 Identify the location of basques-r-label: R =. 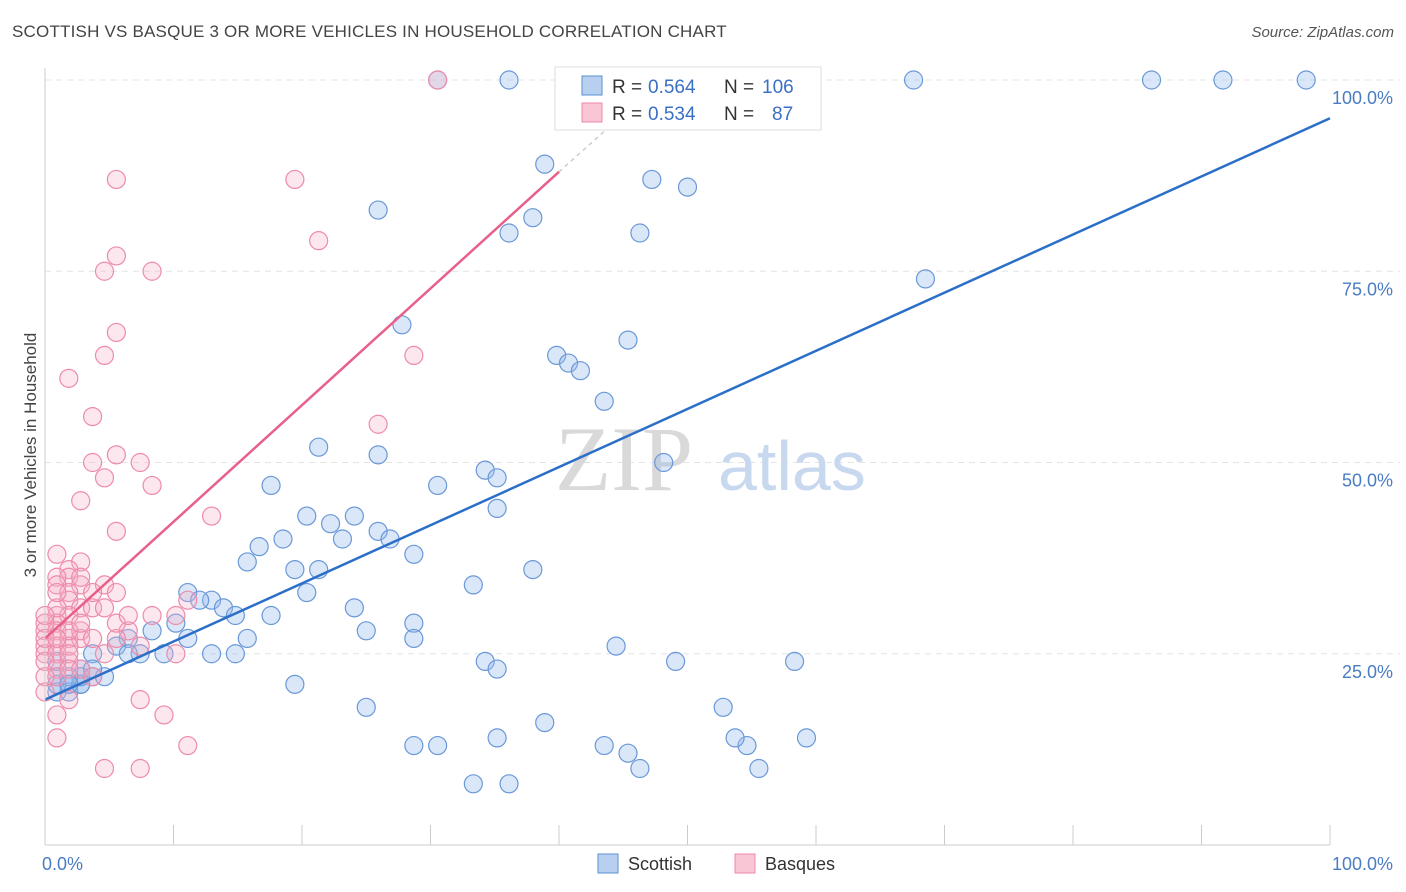
(627, 114).